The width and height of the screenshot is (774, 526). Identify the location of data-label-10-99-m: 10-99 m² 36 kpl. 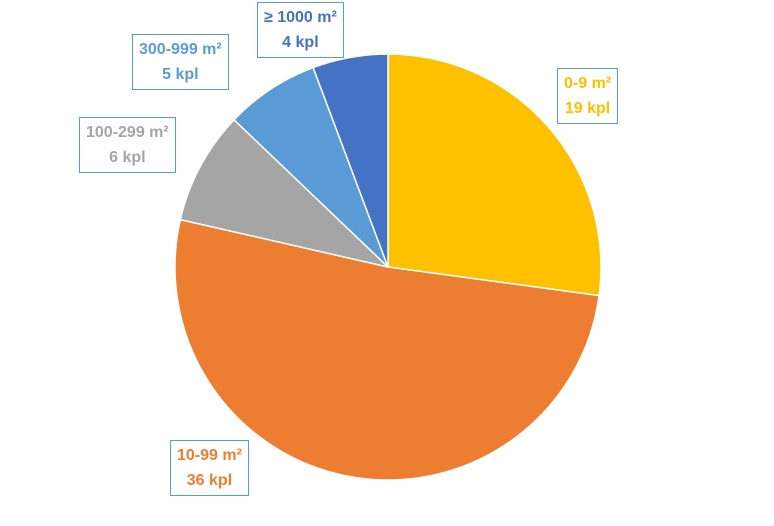
(209, 468).